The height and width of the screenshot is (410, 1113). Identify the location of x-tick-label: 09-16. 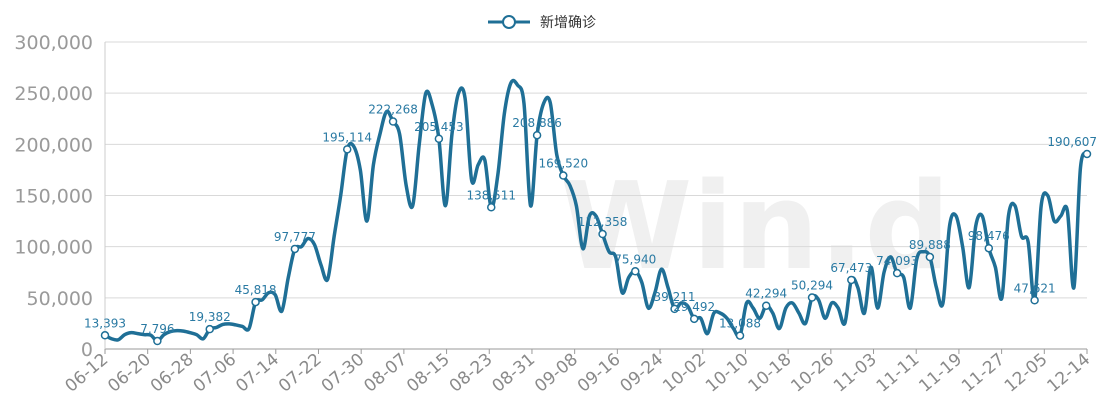
(599, 373).